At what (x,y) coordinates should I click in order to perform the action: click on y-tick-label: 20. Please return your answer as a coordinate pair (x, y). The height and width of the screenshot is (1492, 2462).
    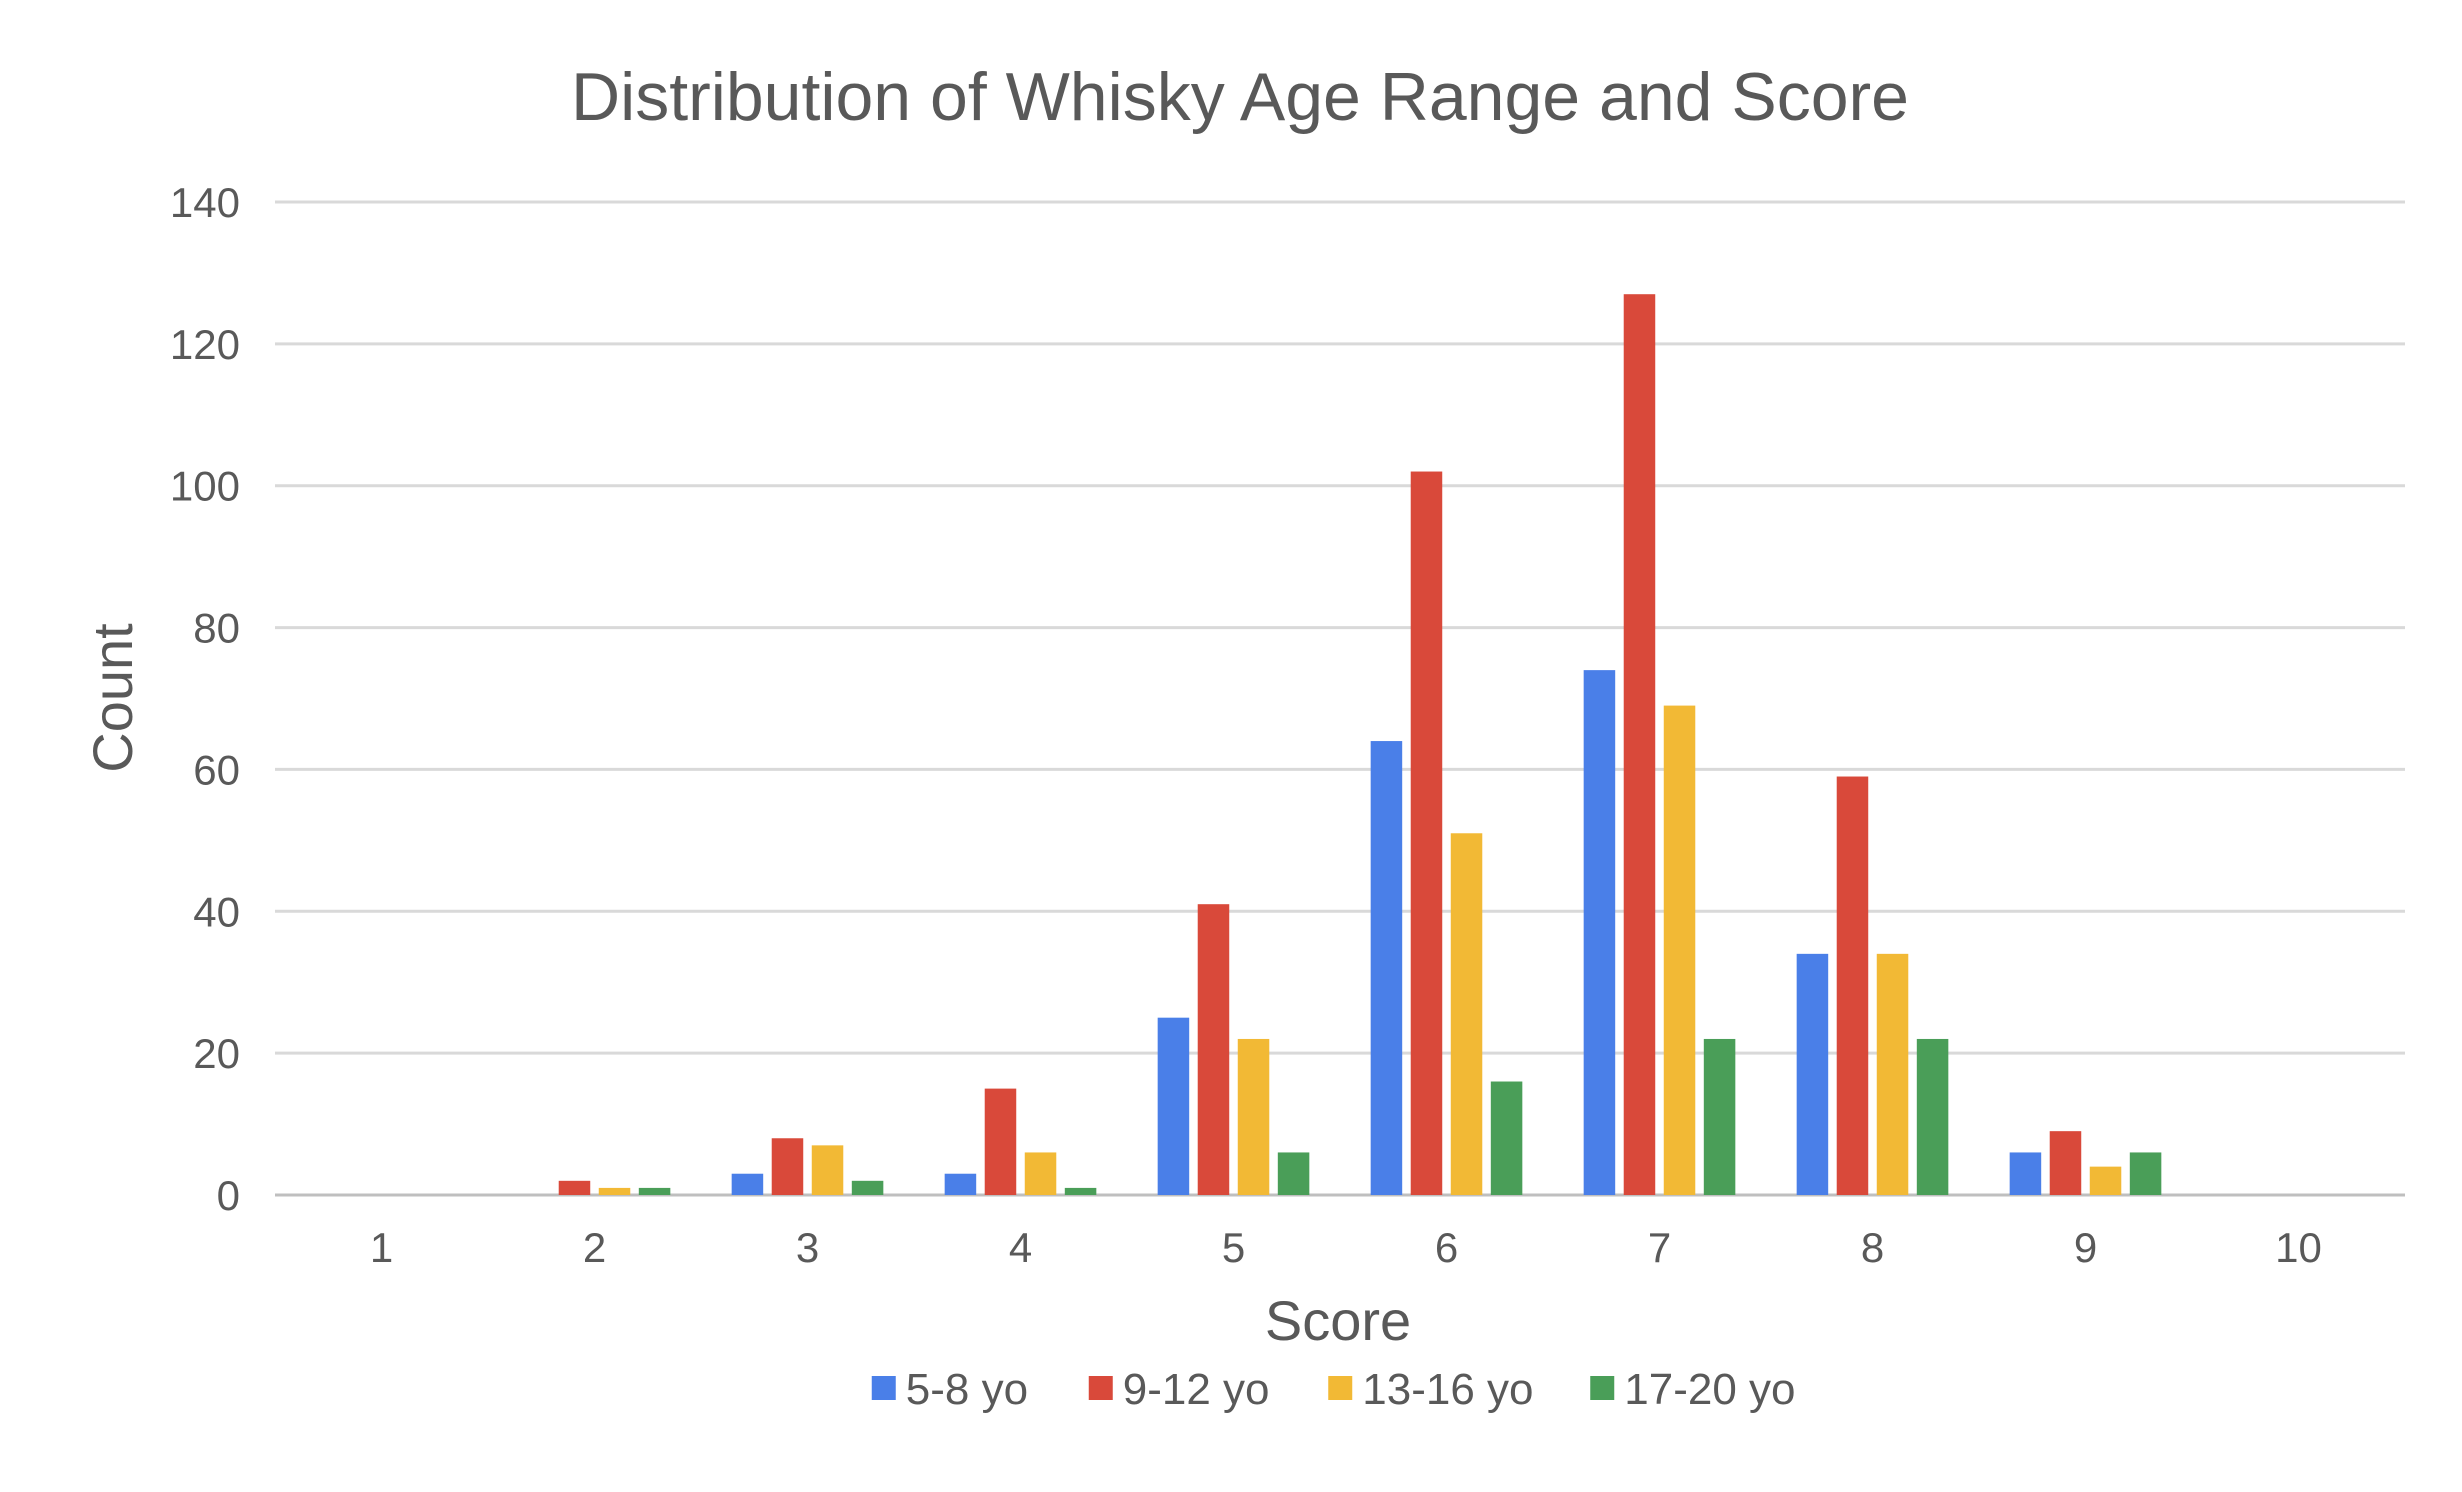
    Looking at the image, I should click on (216, 1053).